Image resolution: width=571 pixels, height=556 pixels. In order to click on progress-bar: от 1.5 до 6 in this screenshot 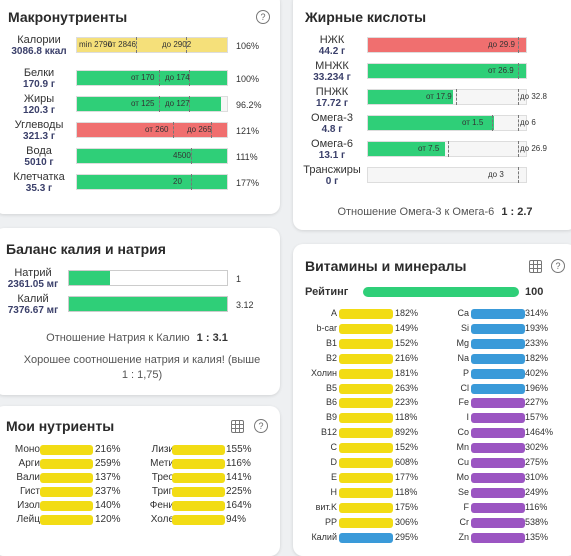, I will do `click(451, 123)`.